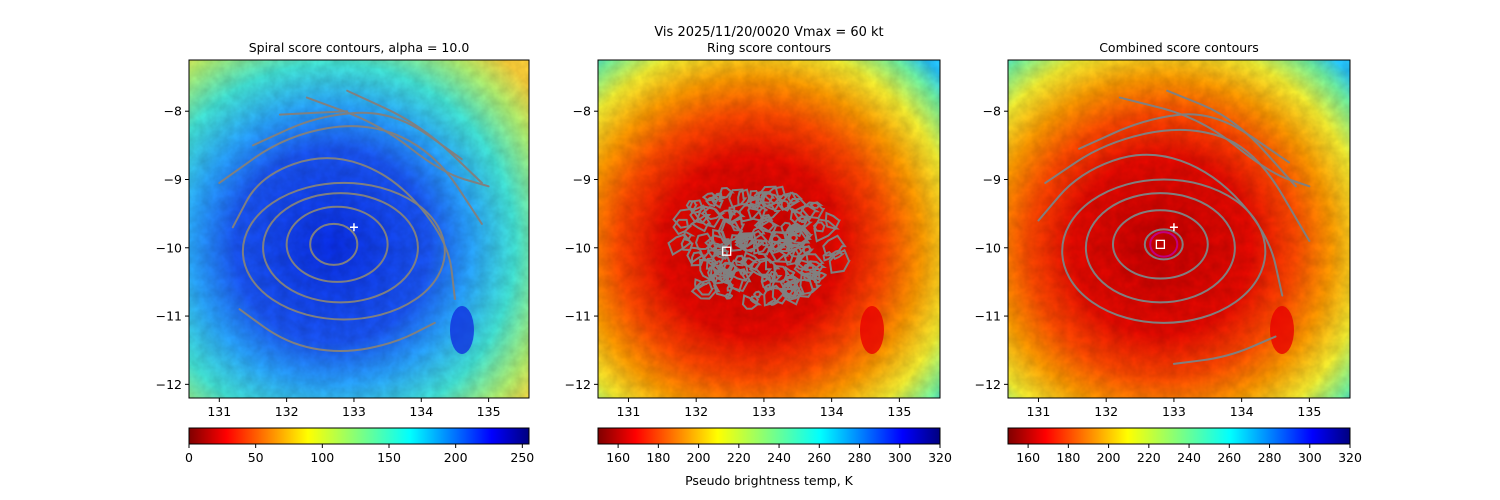 This screenshot has width=1500, height=500. Describe the element at coordinates (169, 247) in the screenshot. I see `y-tick-label: −10` at that location.